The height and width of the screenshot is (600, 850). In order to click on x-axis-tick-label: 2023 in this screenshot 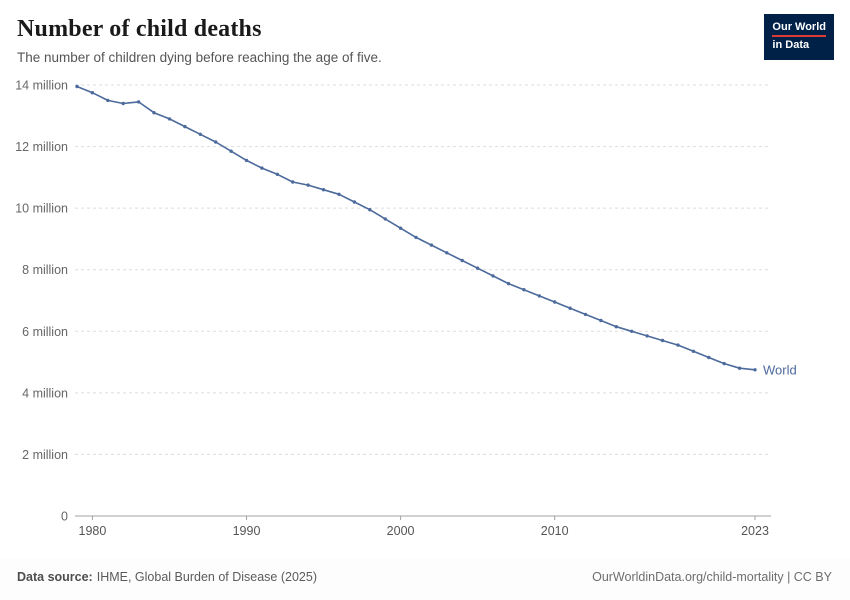, I will do `click(755, 531)`.